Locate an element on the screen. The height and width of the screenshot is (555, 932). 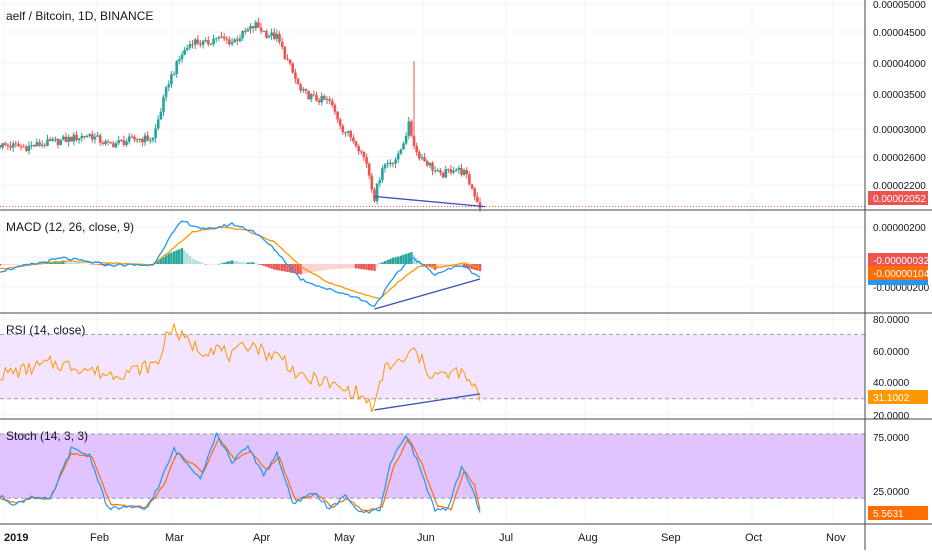
rsi-trendlines is located at coordinates (427, 402).